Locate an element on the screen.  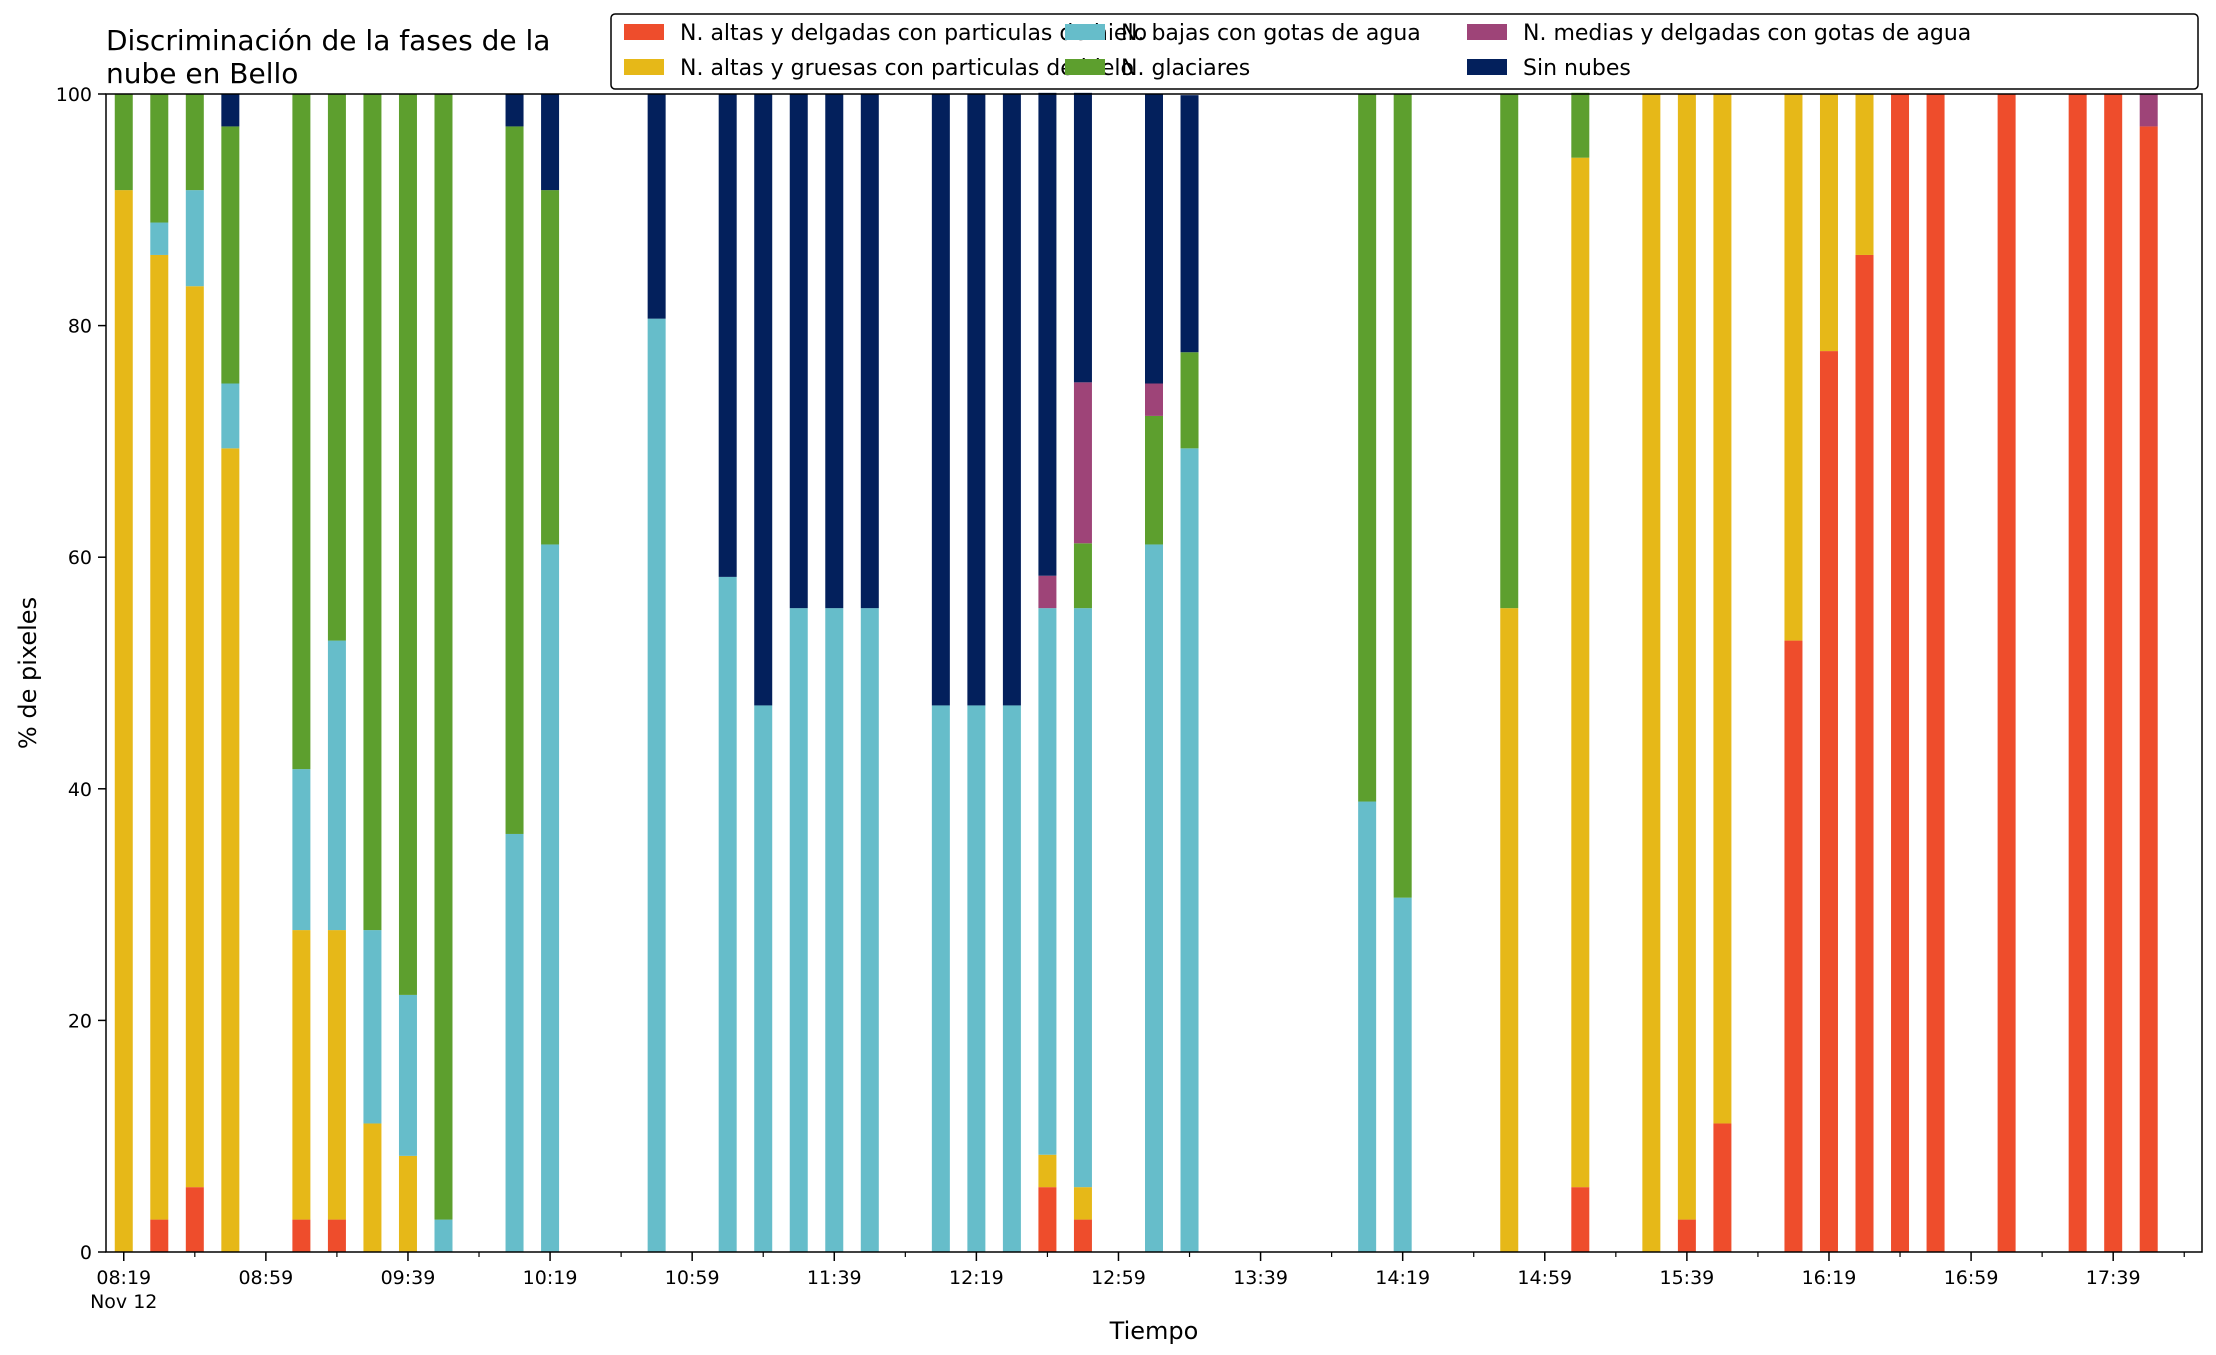
x-tick-label: 14:19 is located at coordinates (1402, 1278).